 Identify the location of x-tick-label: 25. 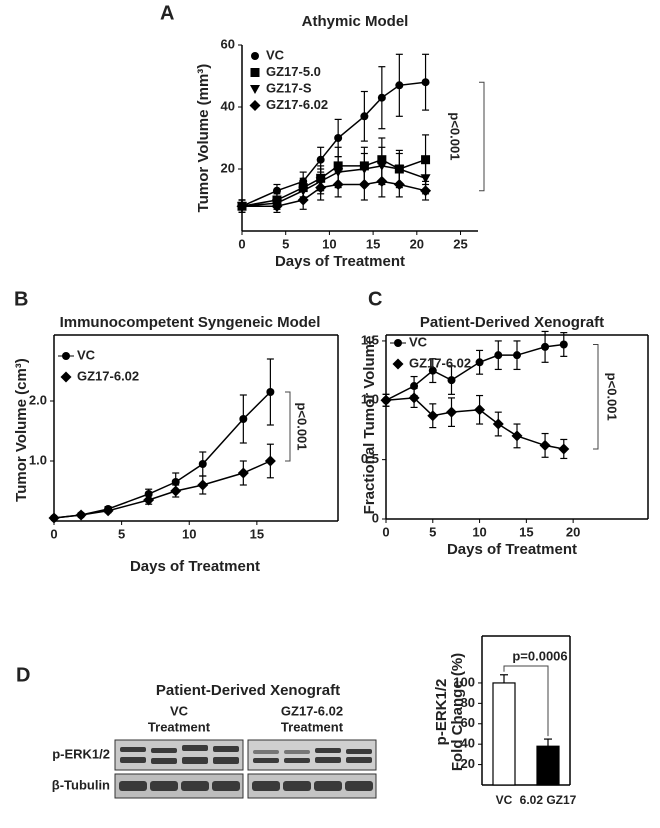
(460, 243).